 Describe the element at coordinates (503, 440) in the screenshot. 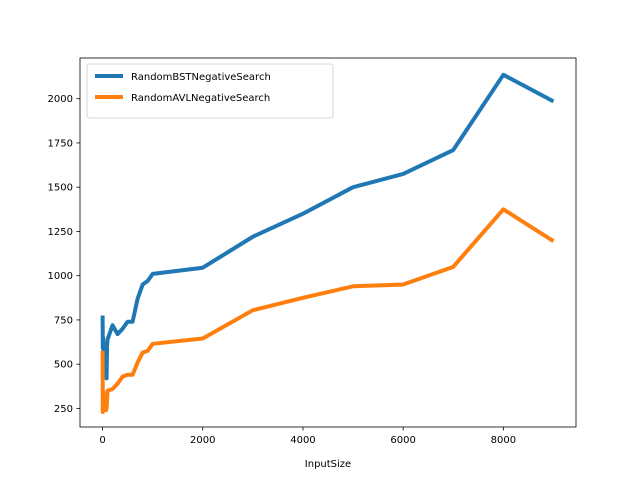

I see `x-tick-label: 8000` at that location.